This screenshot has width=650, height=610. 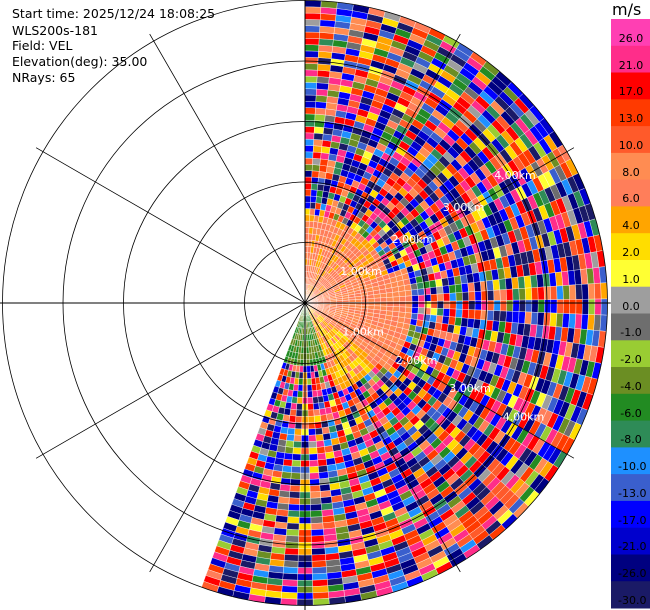 I want to click on colorbar-tick-label: -4.0, so click(x=631, y=386).